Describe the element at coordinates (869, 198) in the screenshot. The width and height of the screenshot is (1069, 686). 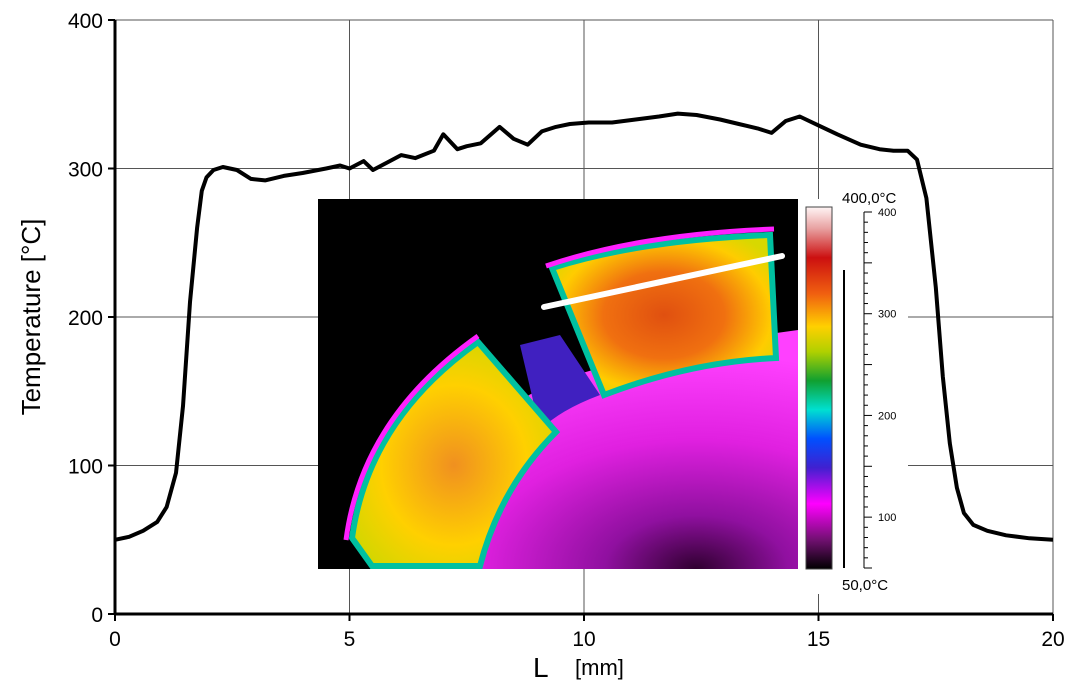
I see `colorbar-max-label: 400,0°C` at that location.